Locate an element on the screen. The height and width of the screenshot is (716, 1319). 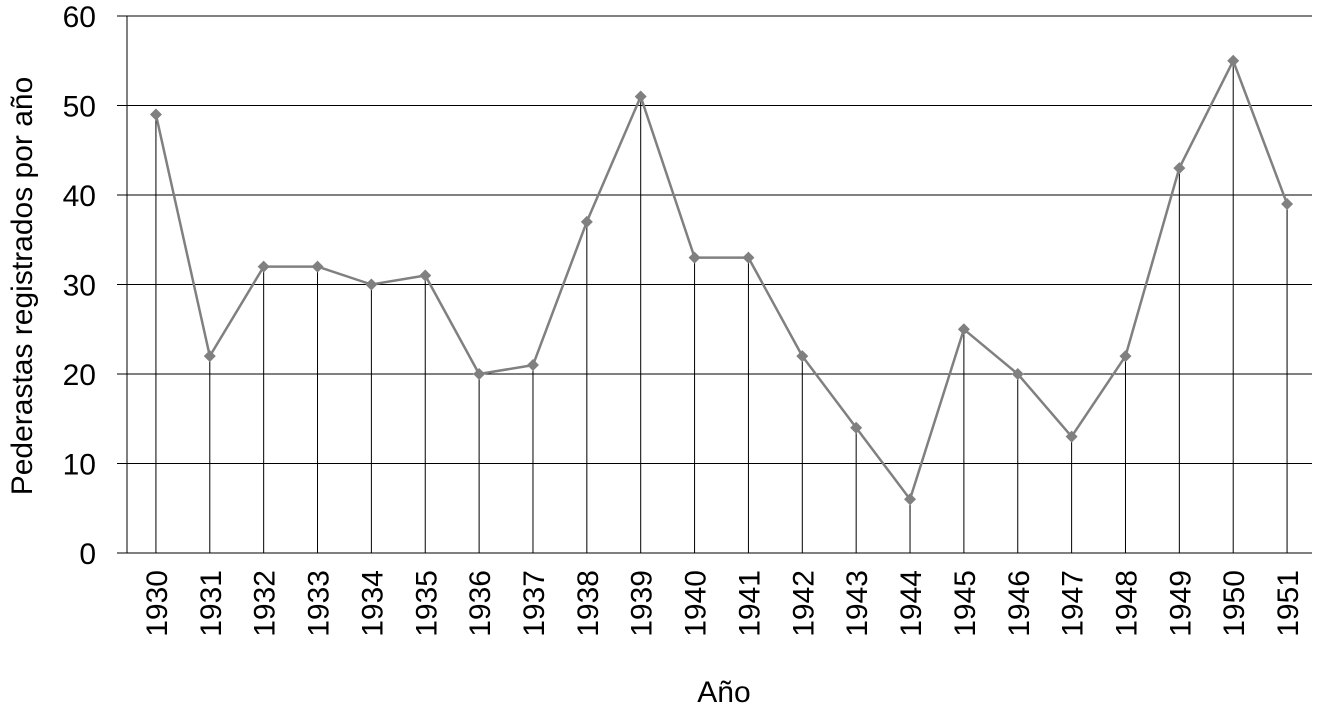
y-tick-label: 40 is located at coordinates (79, 196).